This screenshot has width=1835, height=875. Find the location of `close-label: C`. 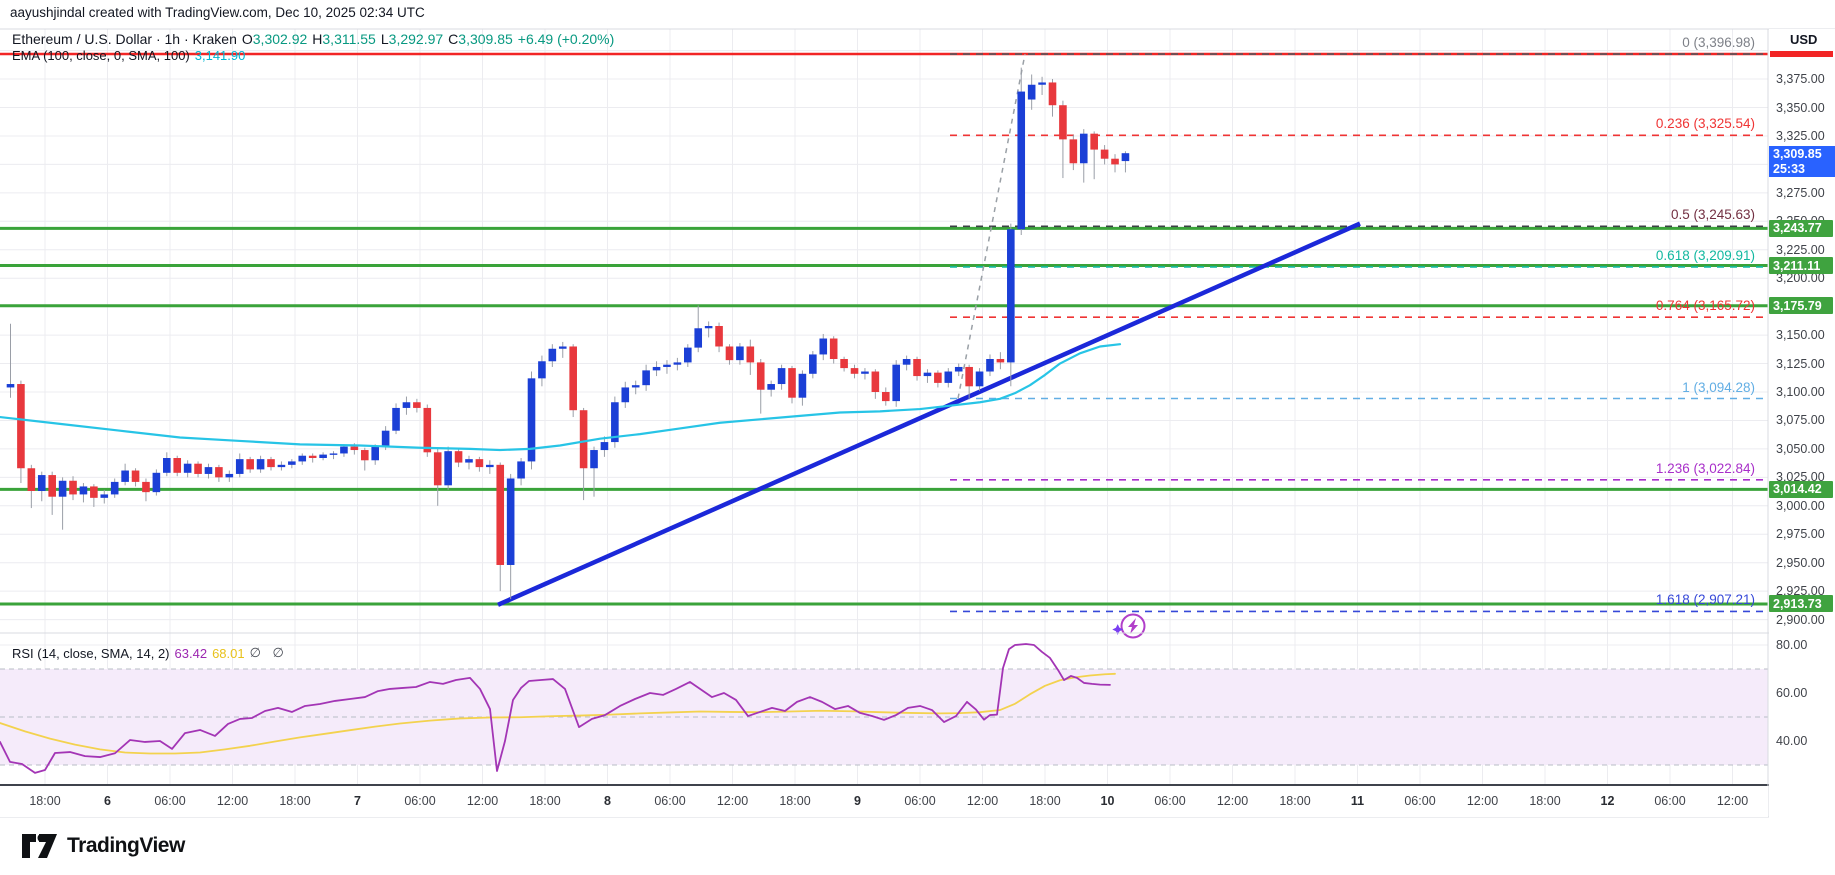

close-label: C is located at coordinates (453, 39).